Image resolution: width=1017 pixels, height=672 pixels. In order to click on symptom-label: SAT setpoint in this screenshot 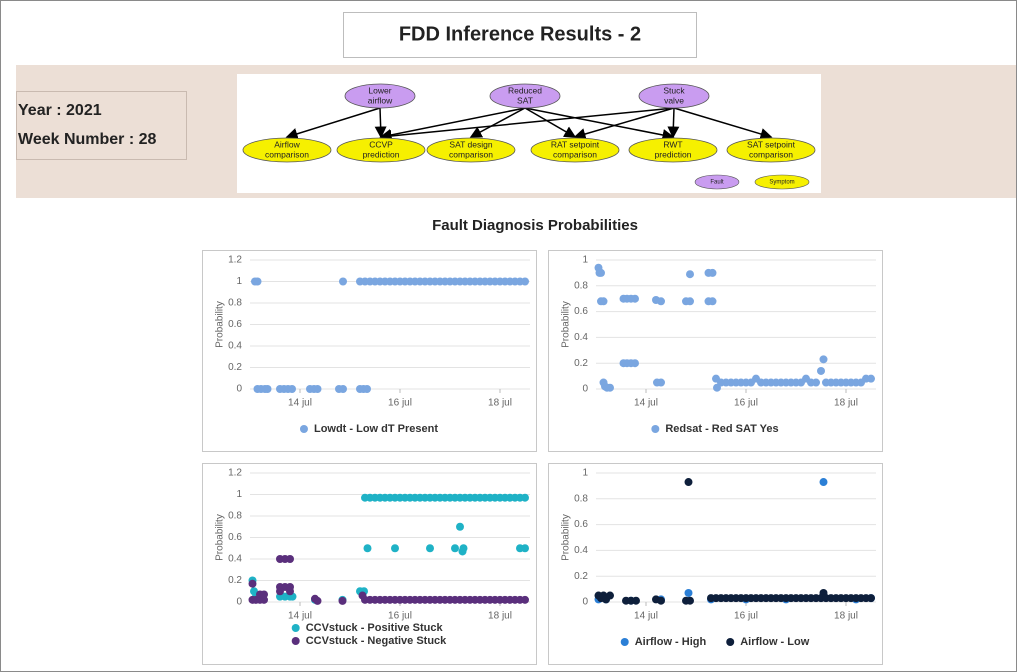, I will do `click(771, 144)`.